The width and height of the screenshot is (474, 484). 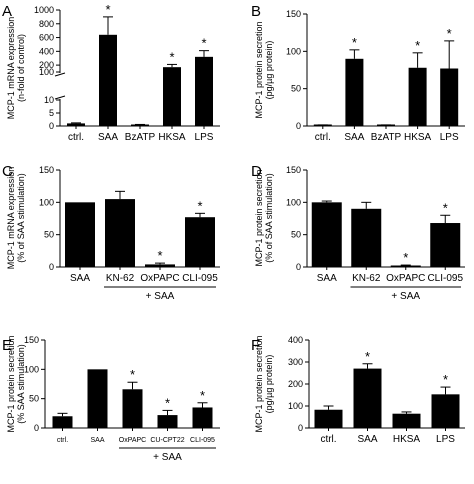 What do you see at coordinates (7, 171) in the screenshot?
I see `panel-label-C: C` at bounding box center [7, 171].